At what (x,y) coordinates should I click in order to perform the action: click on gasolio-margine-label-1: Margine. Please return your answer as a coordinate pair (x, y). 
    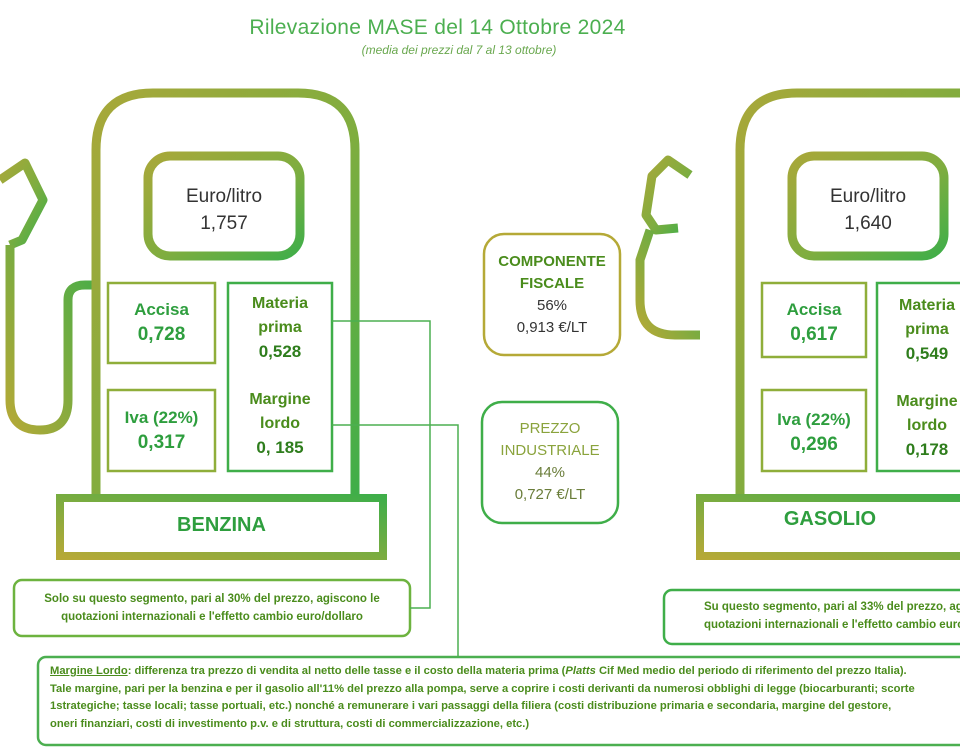
    Looking at the image, I should click on (927, 401).